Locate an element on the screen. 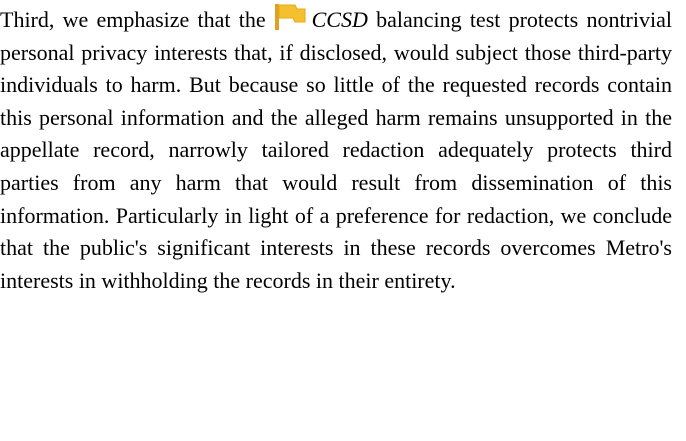  lead-text: Third, we emphasize that the is located at coordinates (133, 19).